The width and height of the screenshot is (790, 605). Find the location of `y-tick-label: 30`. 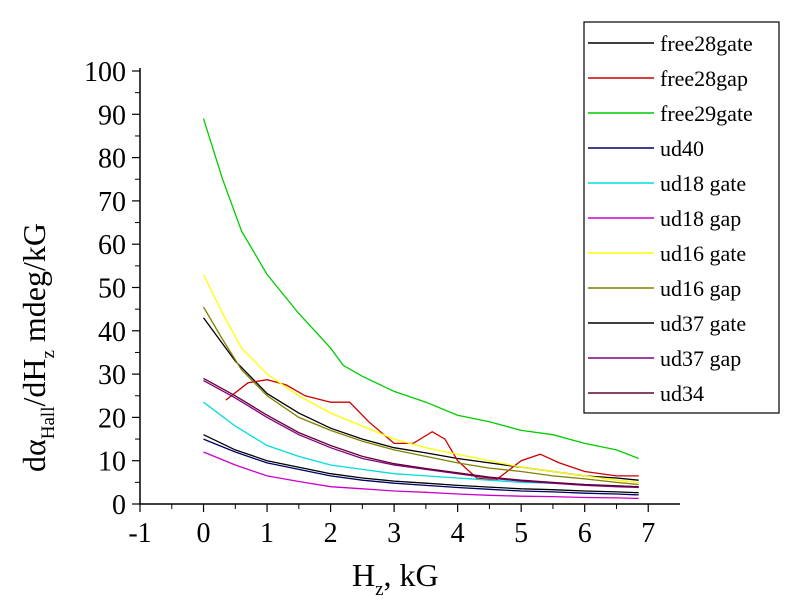

y-tick-label: 30 is located at coordinates (112, 375).